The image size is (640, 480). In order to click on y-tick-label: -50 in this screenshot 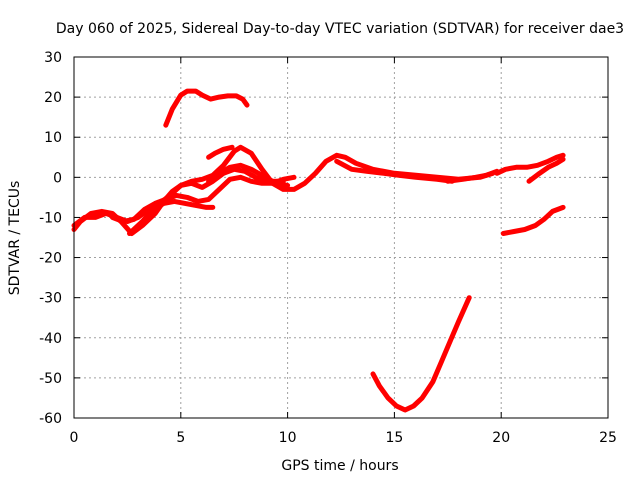, I will do `click(50, 379)`.